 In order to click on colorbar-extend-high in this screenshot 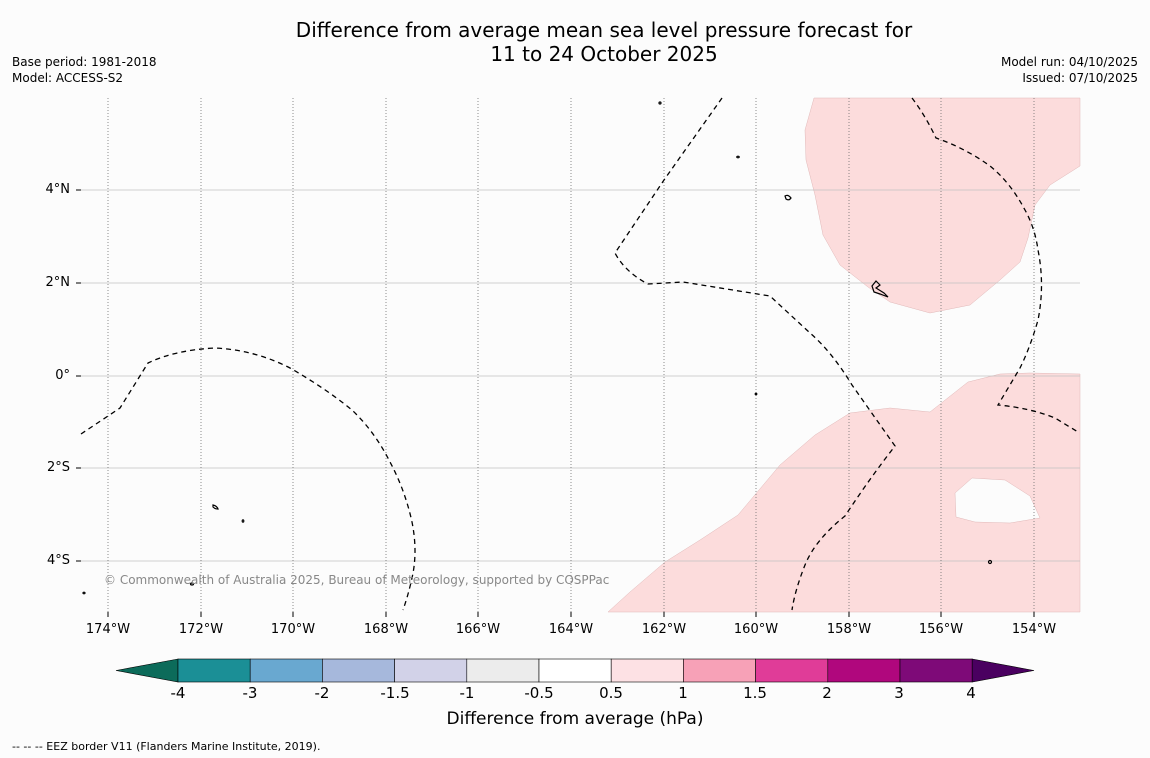, I will do `click(1003, 670)`.